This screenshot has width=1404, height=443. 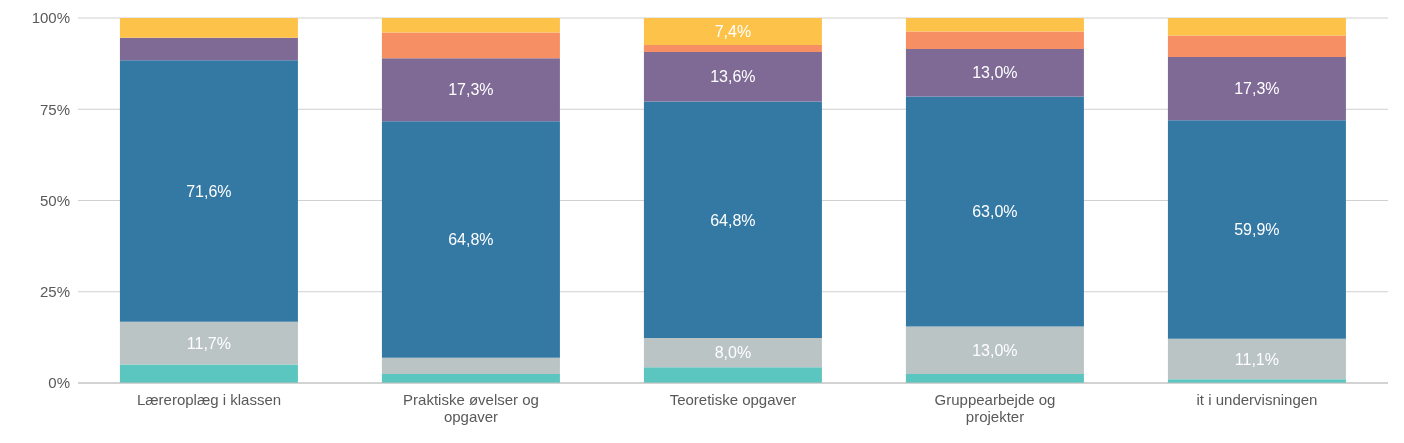 I want to click on y-tick-label: 50%, so click(x=54, y=200).